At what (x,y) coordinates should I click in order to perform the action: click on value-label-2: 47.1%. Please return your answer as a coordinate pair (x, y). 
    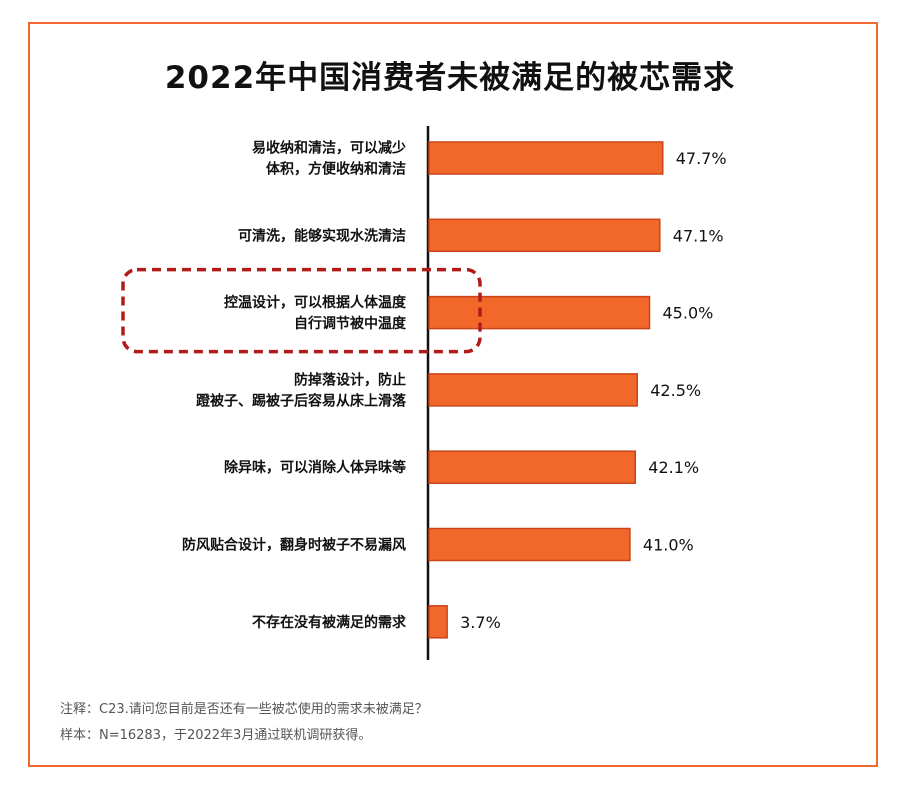
    Looking at the image, I should click on (698, 235).